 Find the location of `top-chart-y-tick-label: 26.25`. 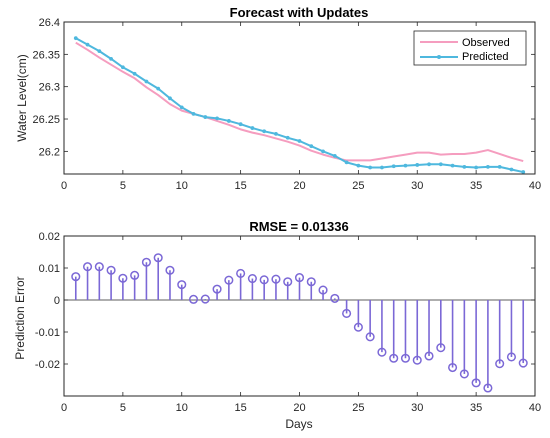

top-chart-y-tick-label: 26.25 is located at coordinates (46, 120).